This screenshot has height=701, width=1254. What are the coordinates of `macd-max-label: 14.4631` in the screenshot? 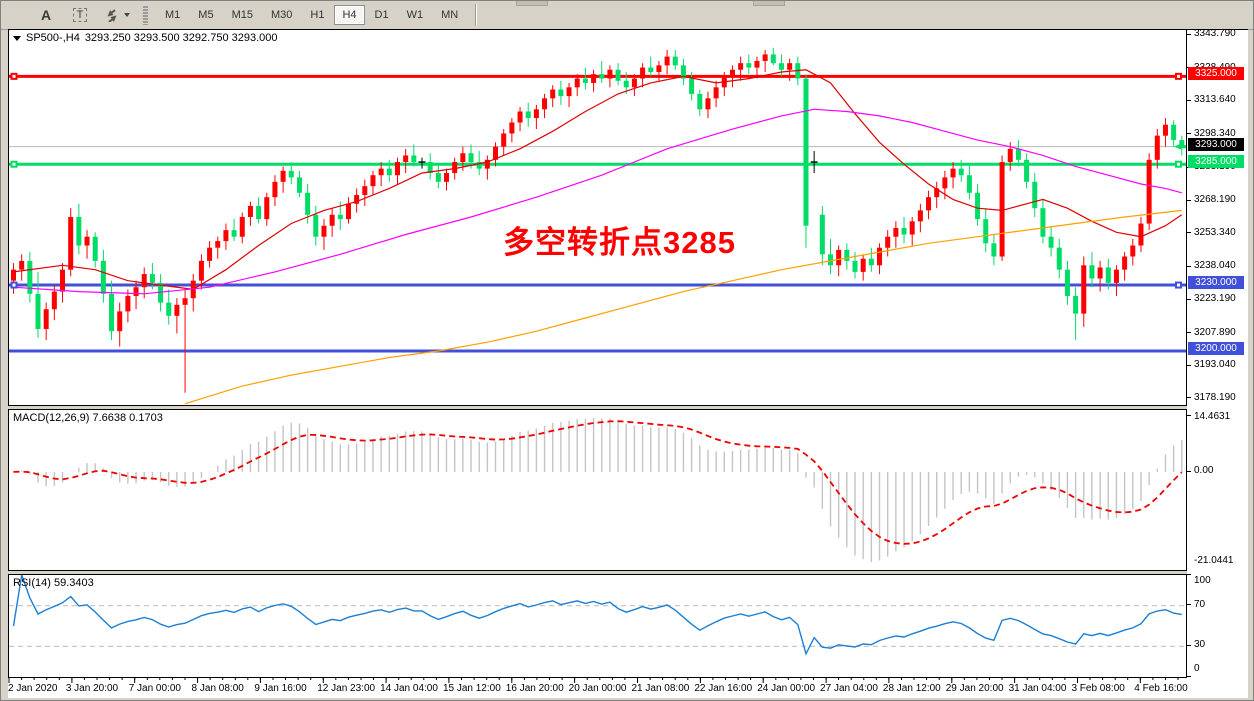 It's located at (1212, 416).